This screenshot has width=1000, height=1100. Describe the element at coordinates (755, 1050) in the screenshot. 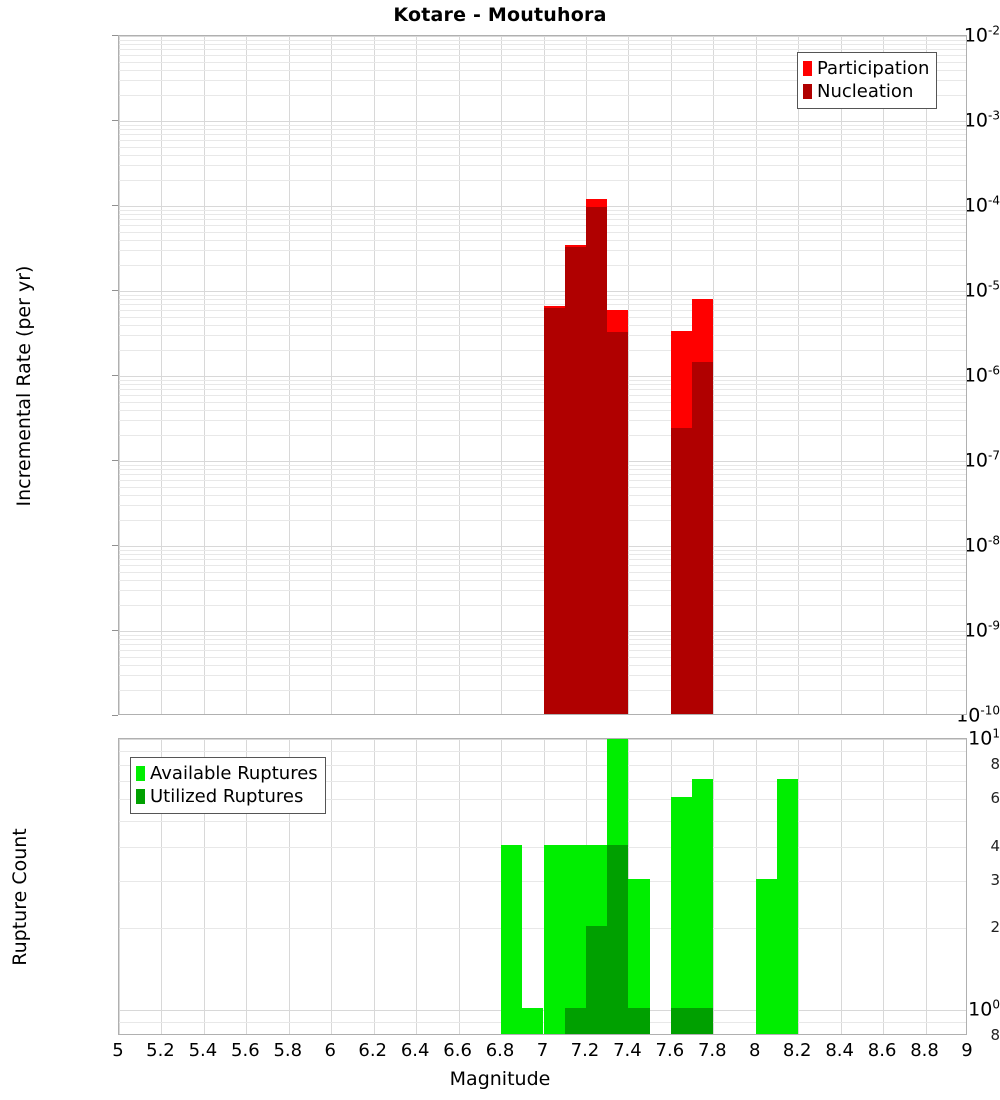

I see `x-tick-label: 8` at that location.